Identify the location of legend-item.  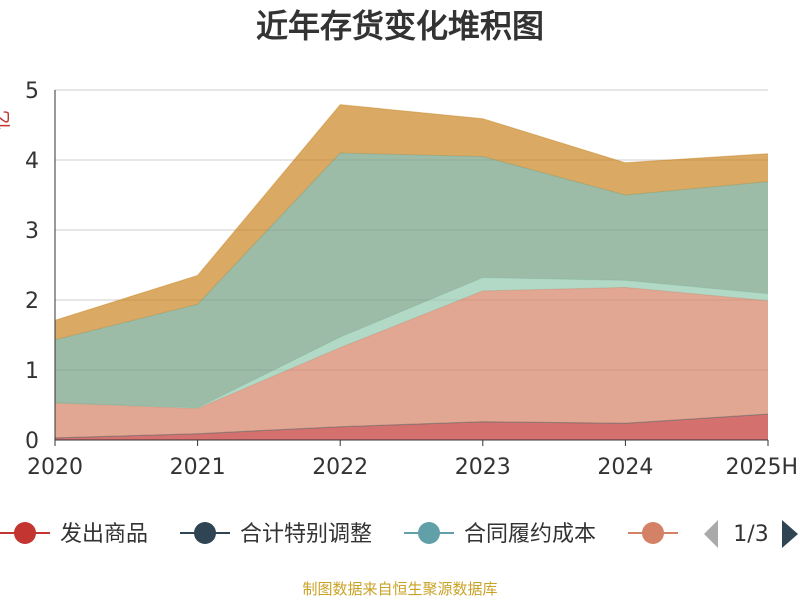
(653, 533).